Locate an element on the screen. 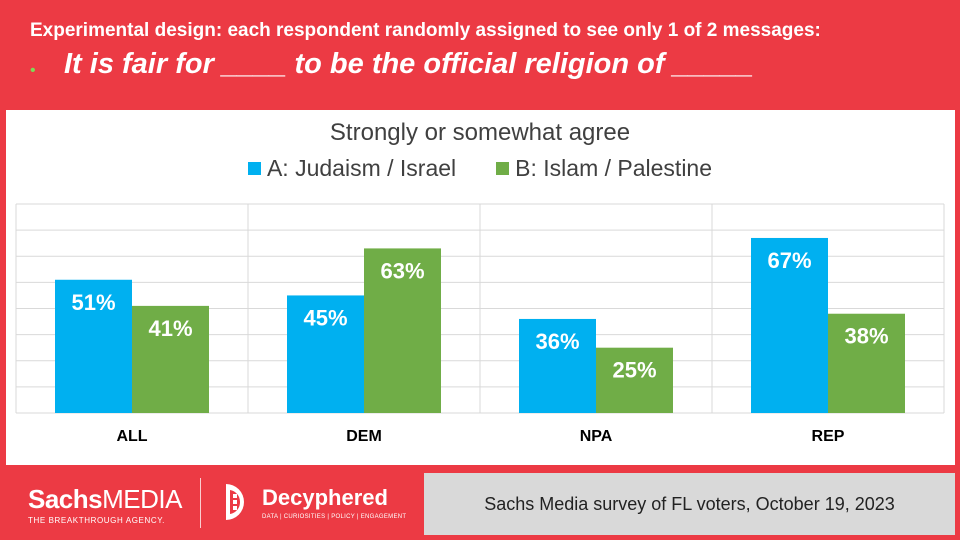 This screenshot has height=540, width=960. sachs-logo-regular: MEDIA is located at coordinates (142, 499).